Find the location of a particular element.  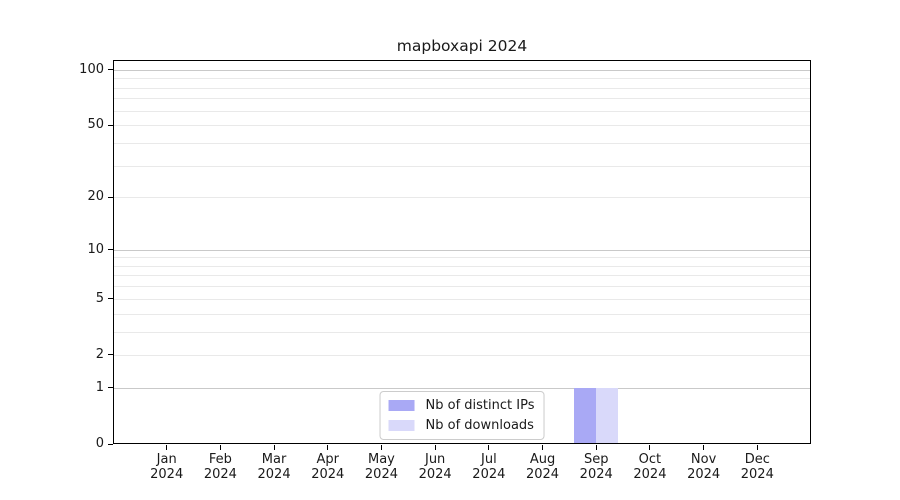

legend-entry: Nb of downloads is located at coordinates (461, 425).